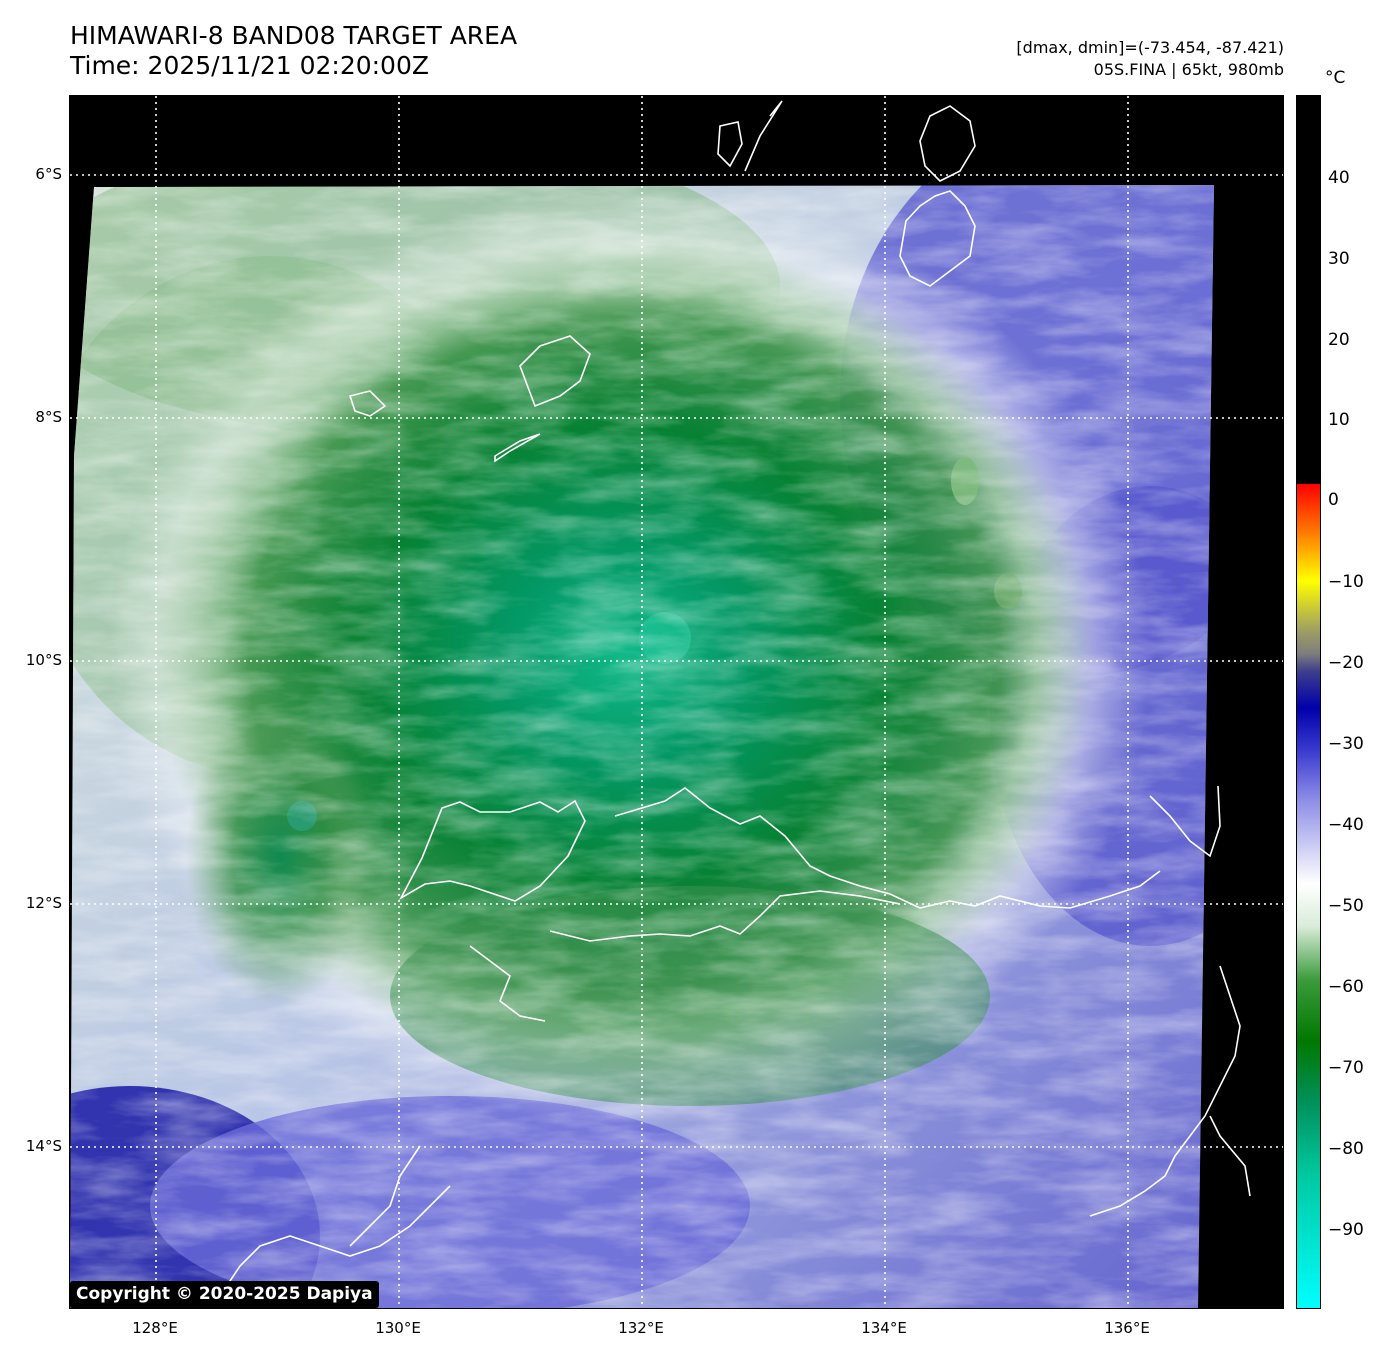 The width and height of the screenshot is (1388, 1359). What do you see at coordinates (43, 903) in the screenshot?
I see `lat-label-12s: 12°S` at bounding box center [43, 903].